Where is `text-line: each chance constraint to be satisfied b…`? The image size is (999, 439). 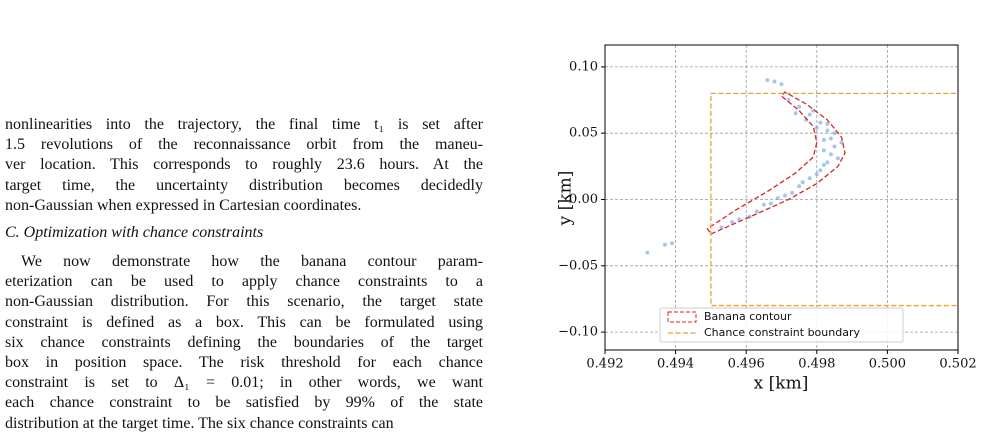
text-line: each chance constraint to be satisfied b… is located at coordinates (244, 403).